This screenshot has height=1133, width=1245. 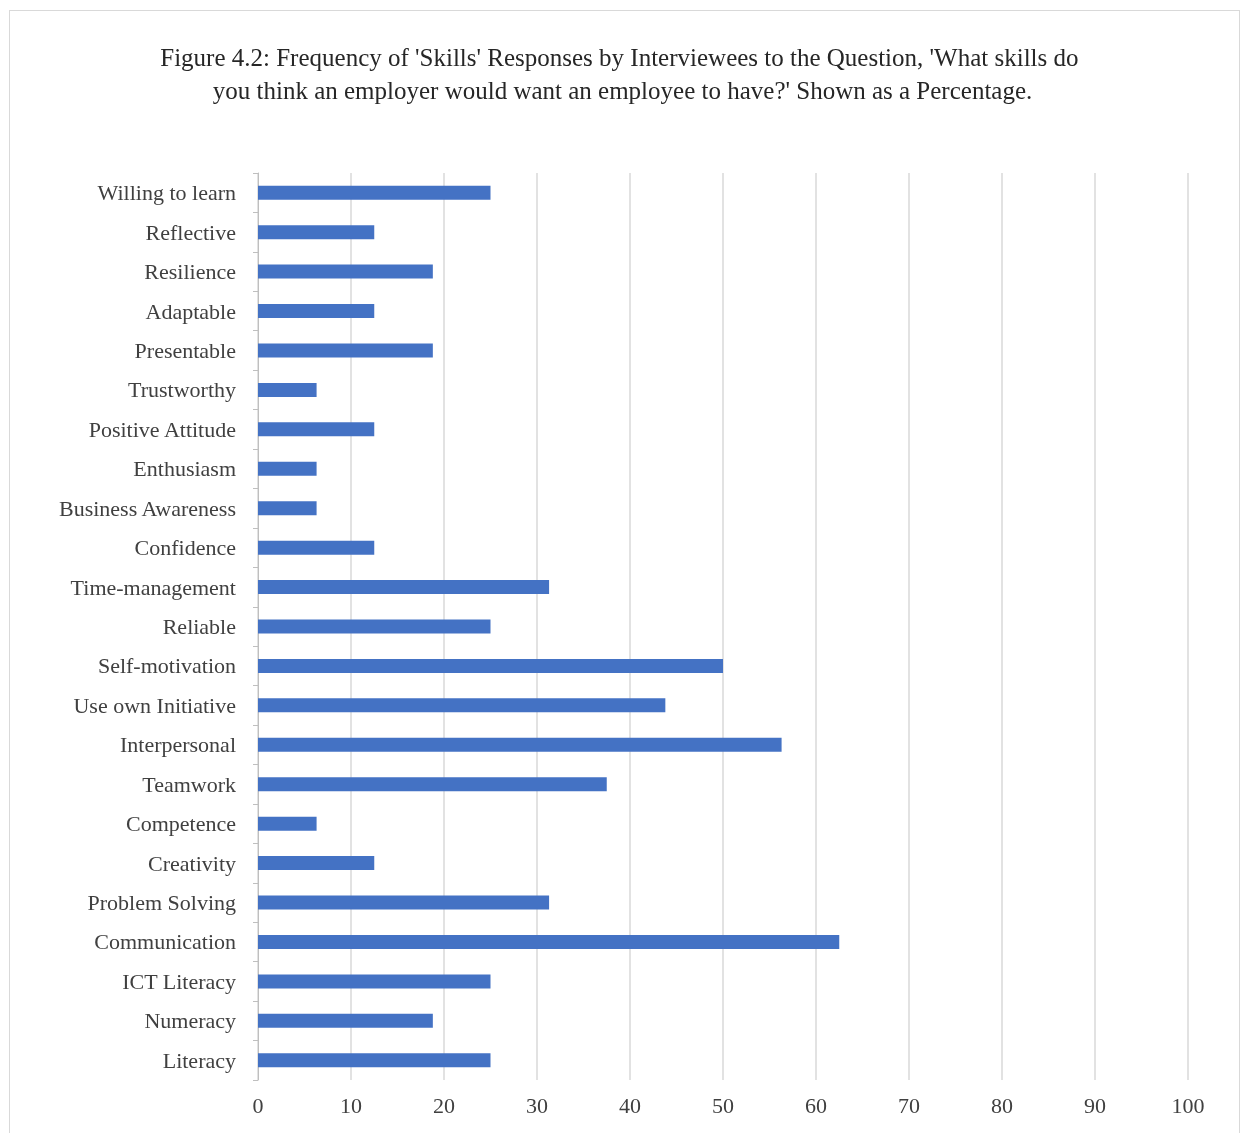 I want to click on y-tick-label: Presentable, so click(x=185, y=350).